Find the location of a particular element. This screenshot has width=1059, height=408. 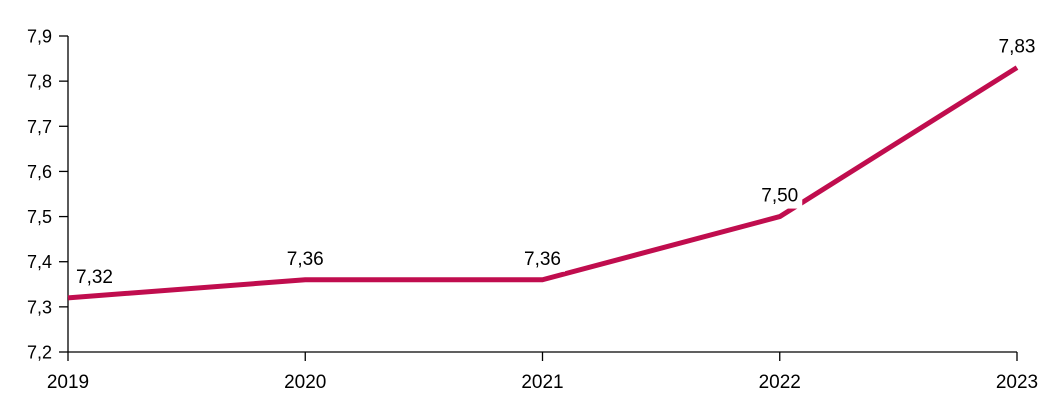

x-tick-label: 2023 is located at coordinates (1017, 382).